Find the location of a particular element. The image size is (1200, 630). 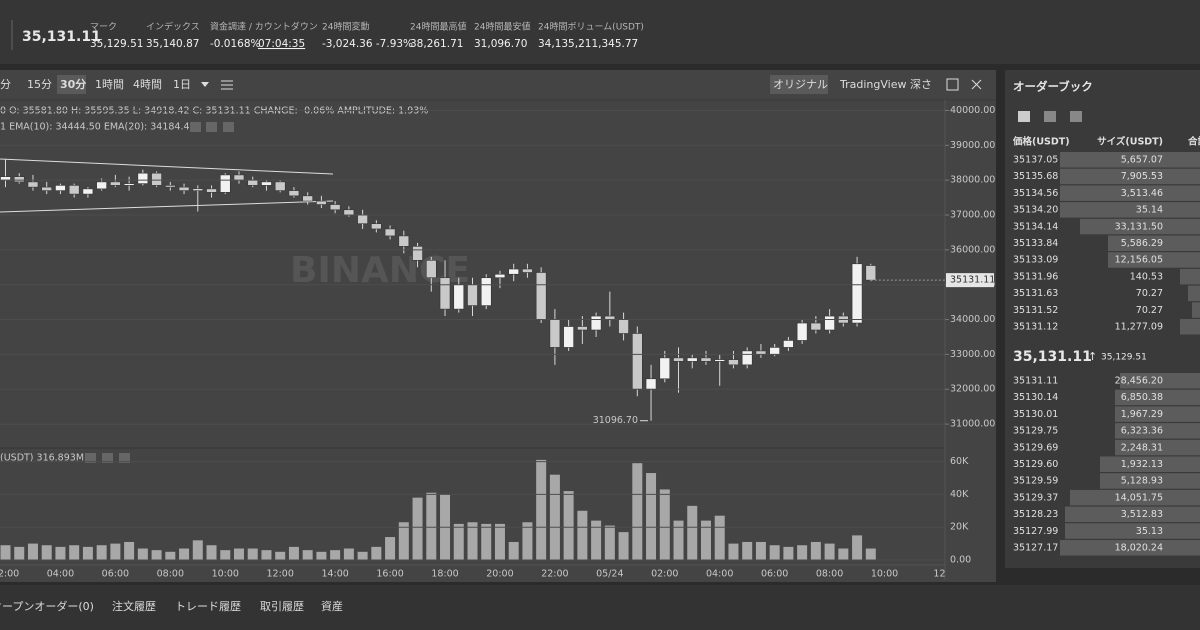

fullscreen-icon is located at coordinates (952, 84).